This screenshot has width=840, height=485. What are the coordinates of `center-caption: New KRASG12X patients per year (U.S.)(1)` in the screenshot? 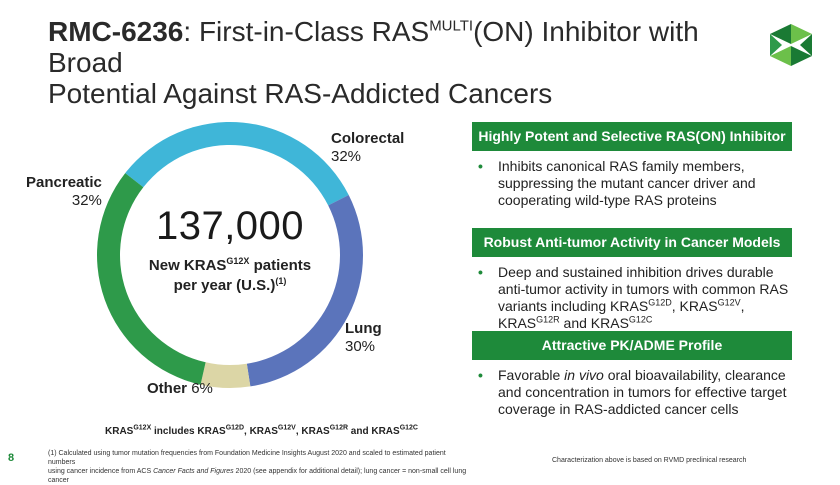 It's located at (230, 275).